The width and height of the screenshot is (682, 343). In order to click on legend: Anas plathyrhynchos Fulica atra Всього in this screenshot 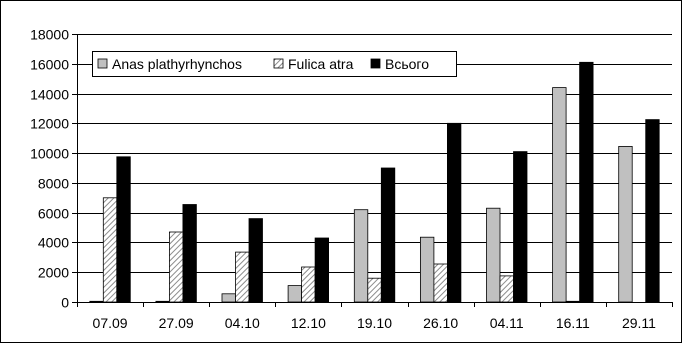, I will do `click(274, 64)`.